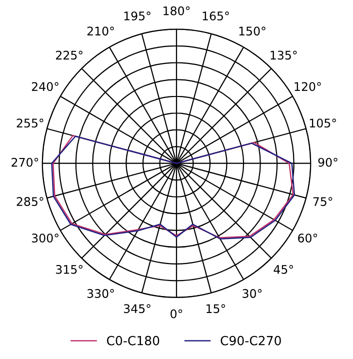 This screenshot has height=359, width=353. Describe the element at coordinates (252, 31) in the screenshot. I see `spoke-label: 150°` at that location.